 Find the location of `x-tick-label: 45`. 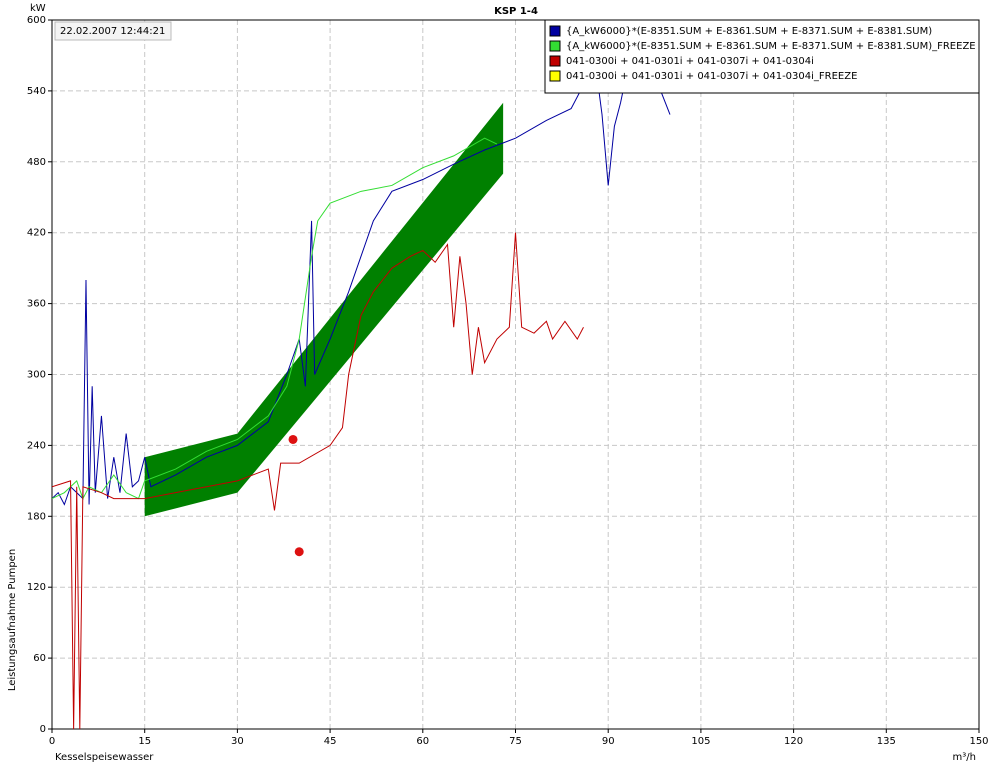

x-tick-label: 45 is located at coordinates (330, 741).